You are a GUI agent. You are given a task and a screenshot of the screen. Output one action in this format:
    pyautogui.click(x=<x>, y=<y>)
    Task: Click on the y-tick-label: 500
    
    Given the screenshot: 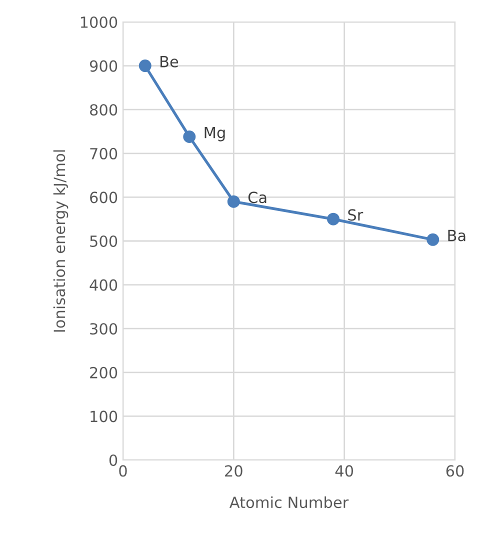 What is the action you would take?
    pyautogui.click(x=104, y=241)
    